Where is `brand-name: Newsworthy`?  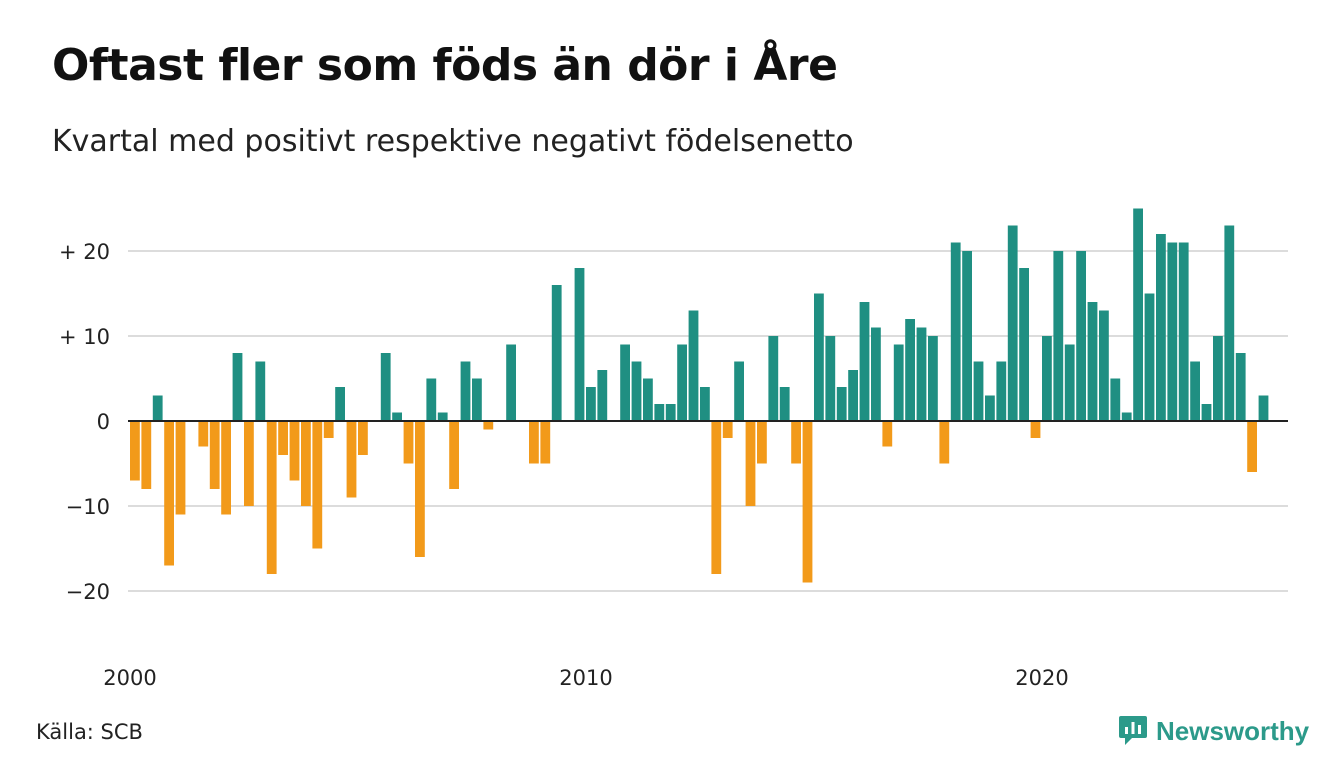 brand-name: Newsworthy is located at coordinates (1233, 730).